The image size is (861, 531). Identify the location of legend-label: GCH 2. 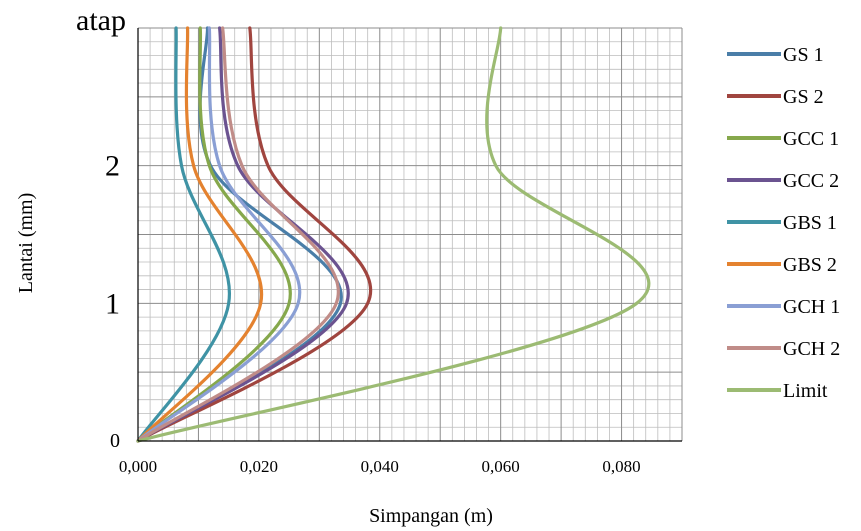
(811, 349).